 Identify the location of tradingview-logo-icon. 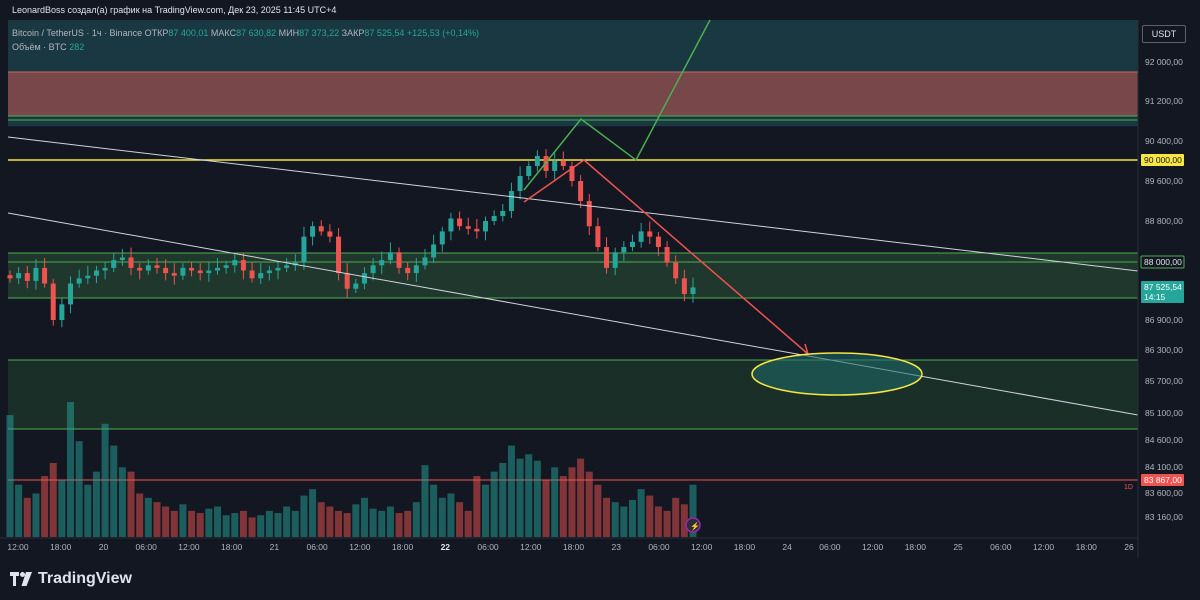
(21, 579).